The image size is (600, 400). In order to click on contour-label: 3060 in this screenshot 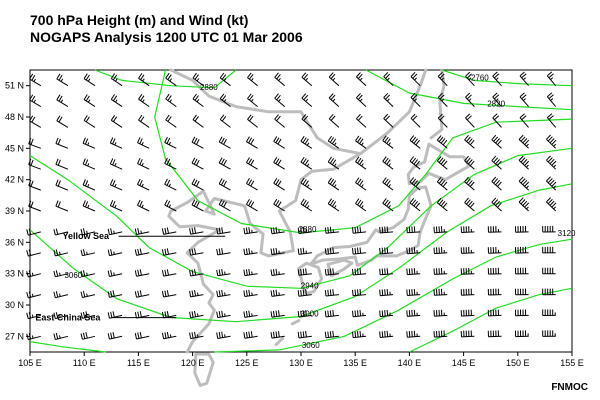, I will do `click(311, 345)`.